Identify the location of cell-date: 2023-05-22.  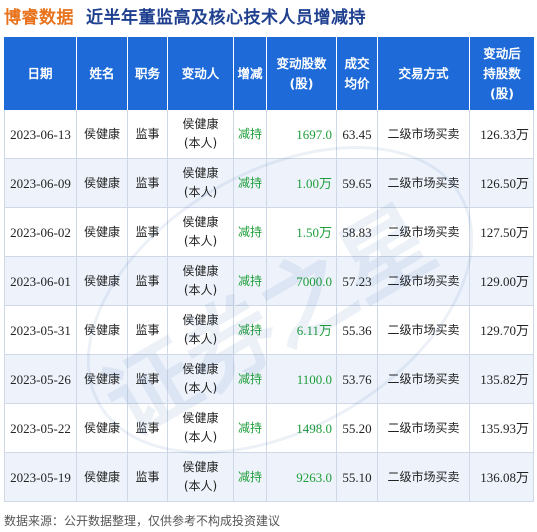
(40, 428).